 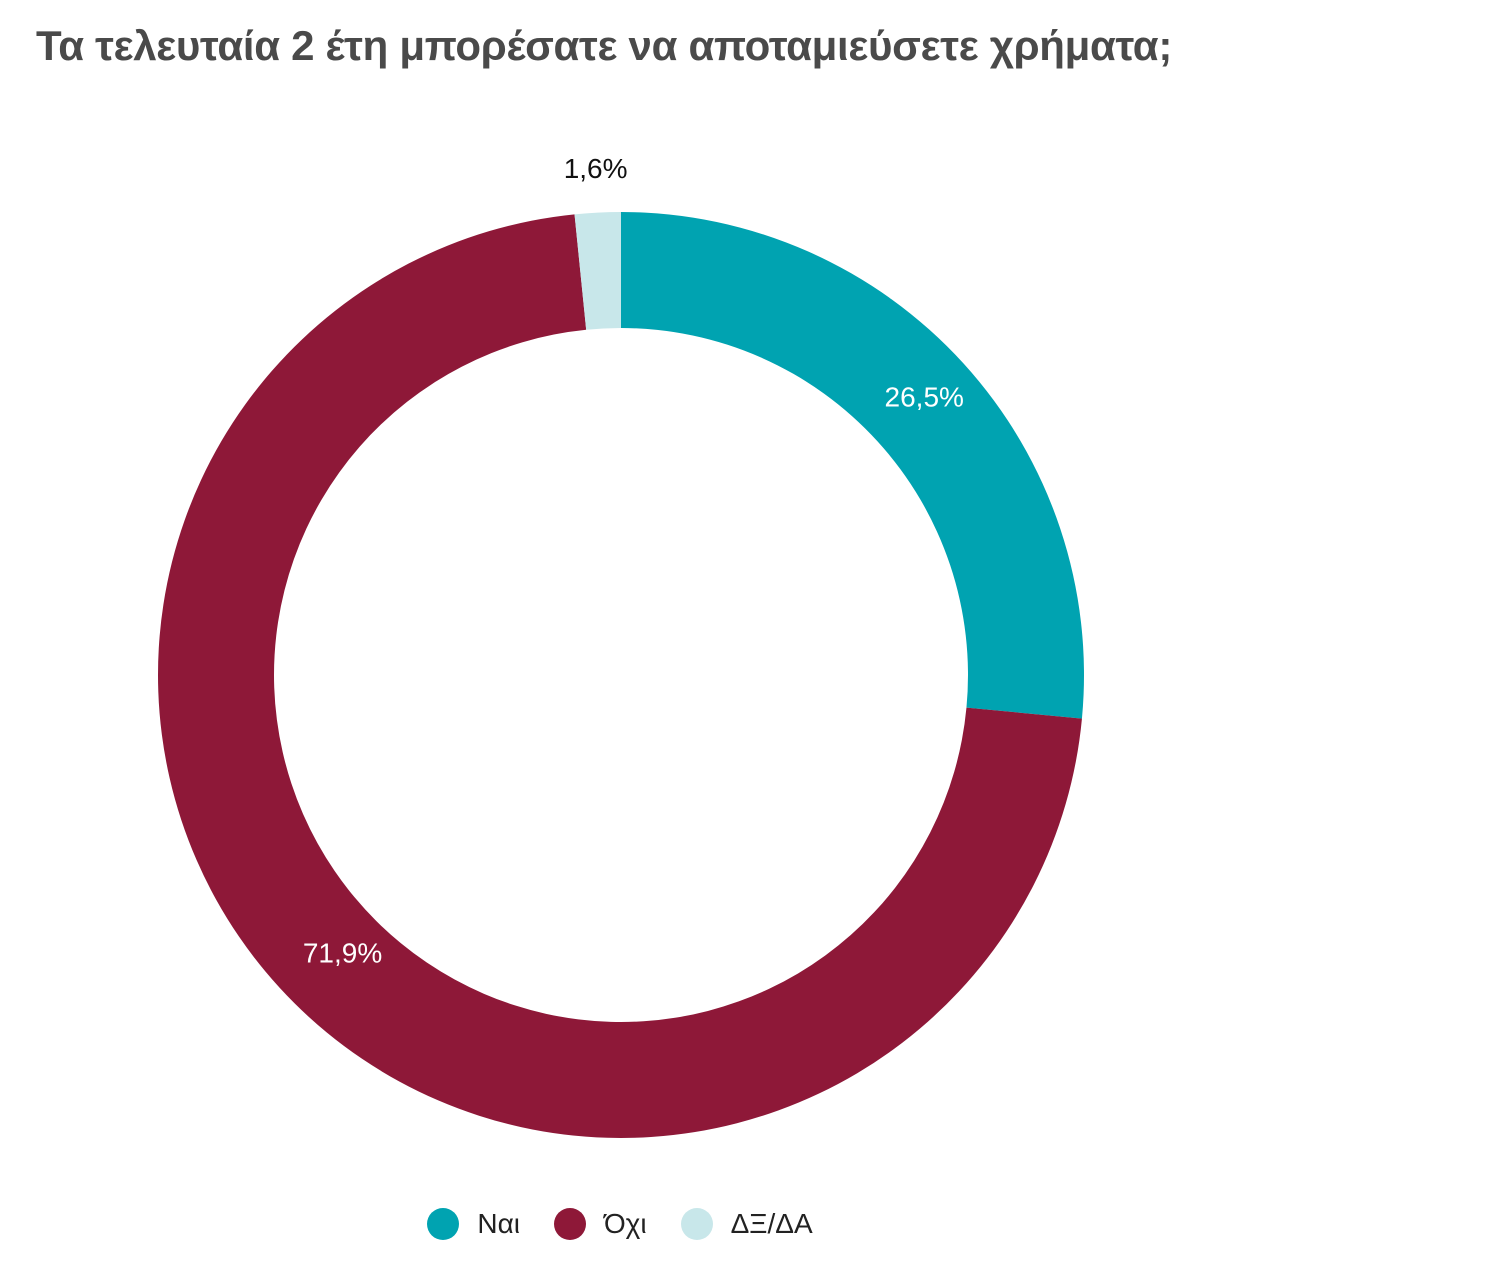 I want to click on data-label-yes: 26,5%, so click(x=924, y=396).